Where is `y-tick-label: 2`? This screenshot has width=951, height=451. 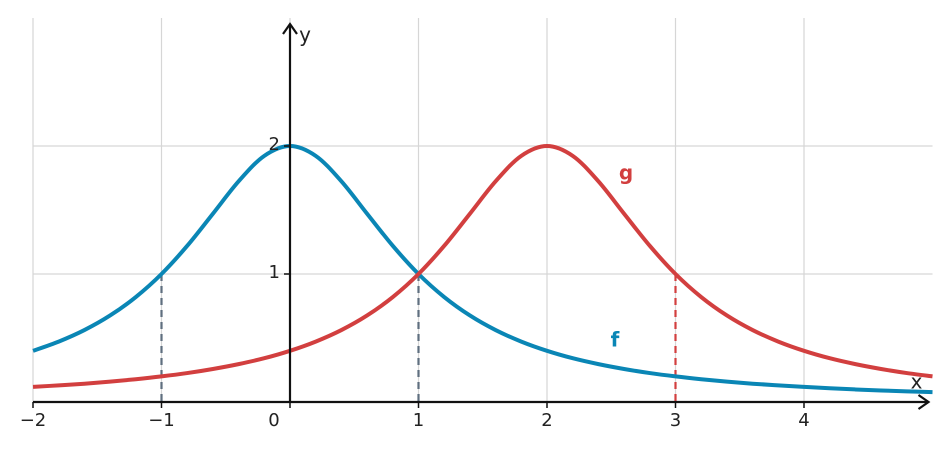
y-tick-label: 2 is located at coordinates (274, 144).